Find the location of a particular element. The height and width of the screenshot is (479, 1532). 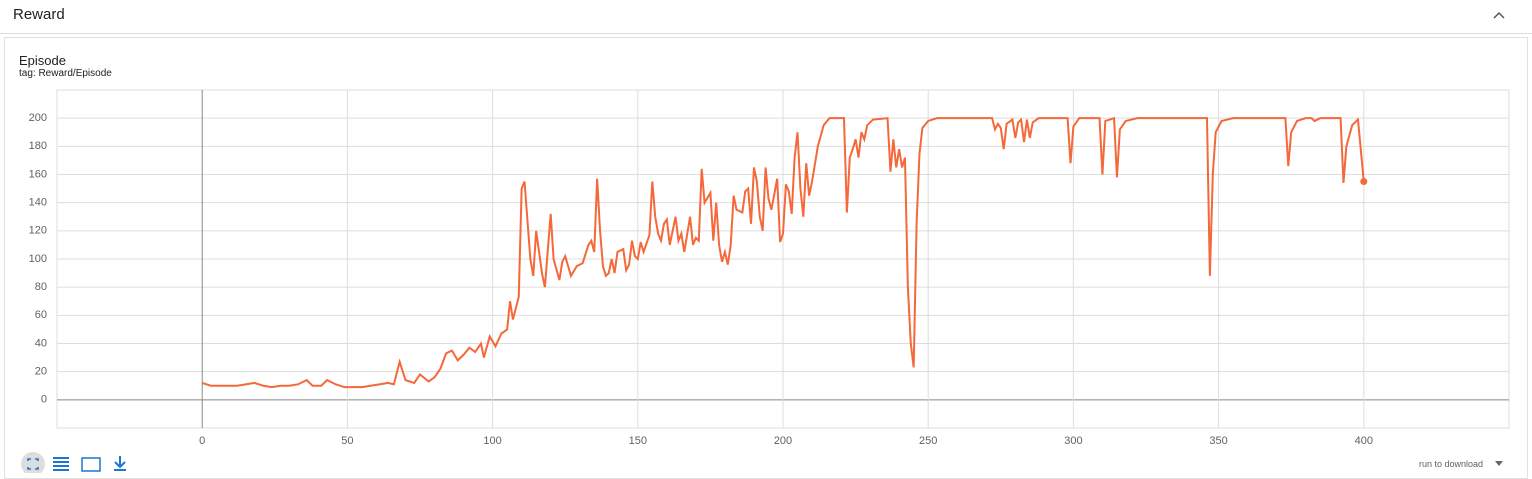

dropdown-icon is located at coordinates (1499, 464).